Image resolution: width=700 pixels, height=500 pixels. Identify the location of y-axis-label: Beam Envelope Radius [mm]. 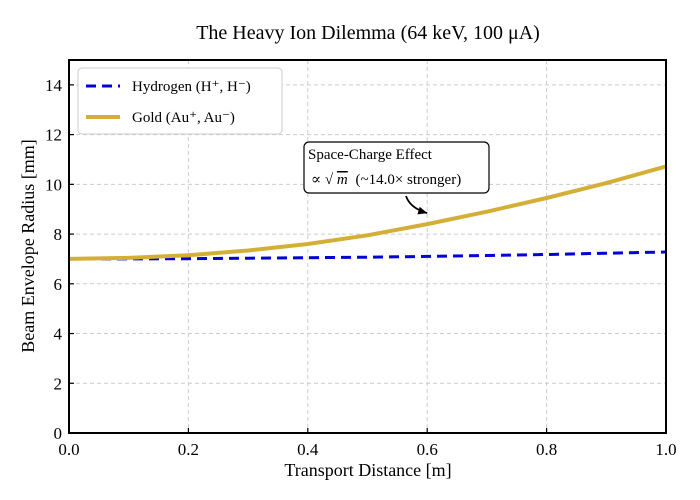
(28, 245).